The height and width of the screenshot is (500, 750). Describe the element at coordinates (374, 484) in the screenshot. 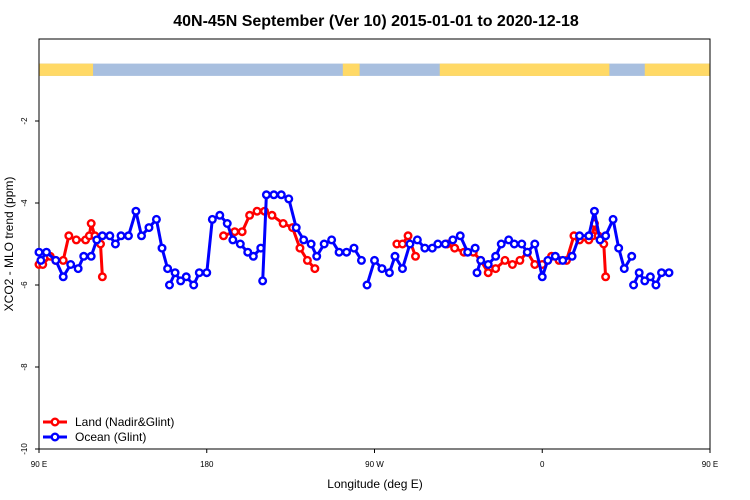

I see `x-axis-label: Longitude (deg E)` at that location.